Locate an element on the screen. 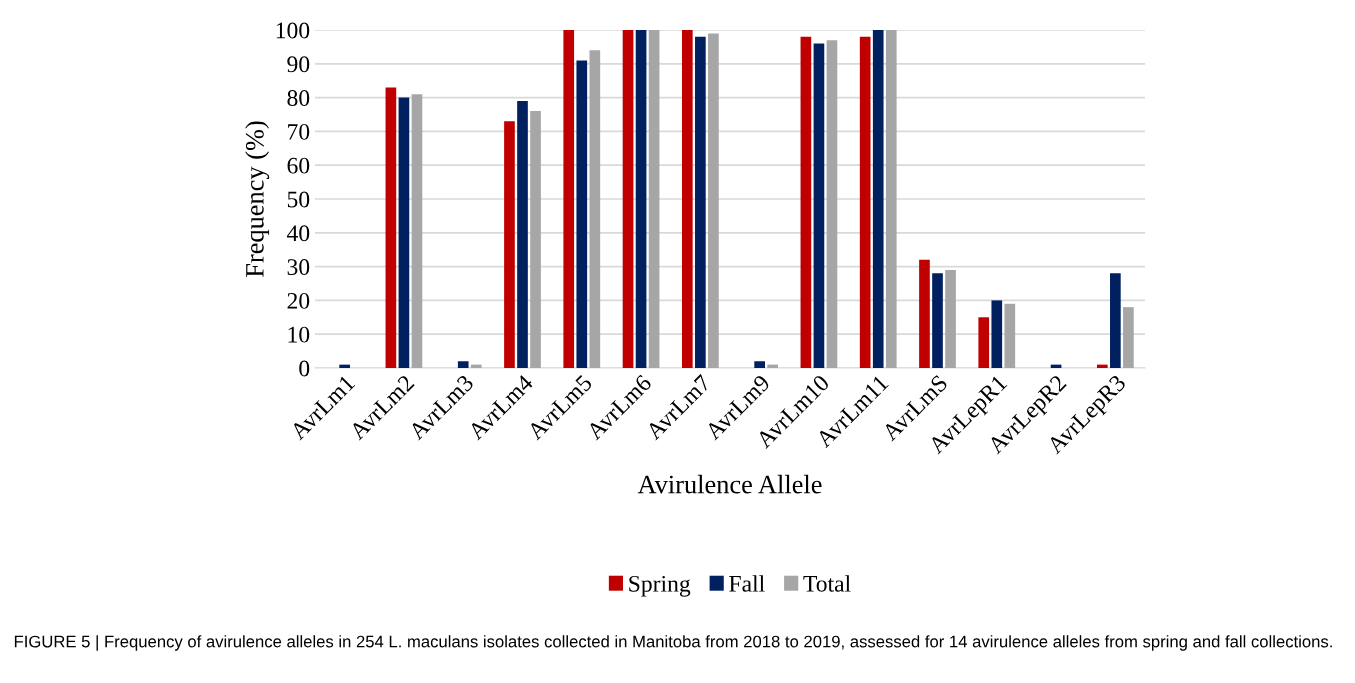  y-tick-label: 50 is located at coordinates (298, 199).